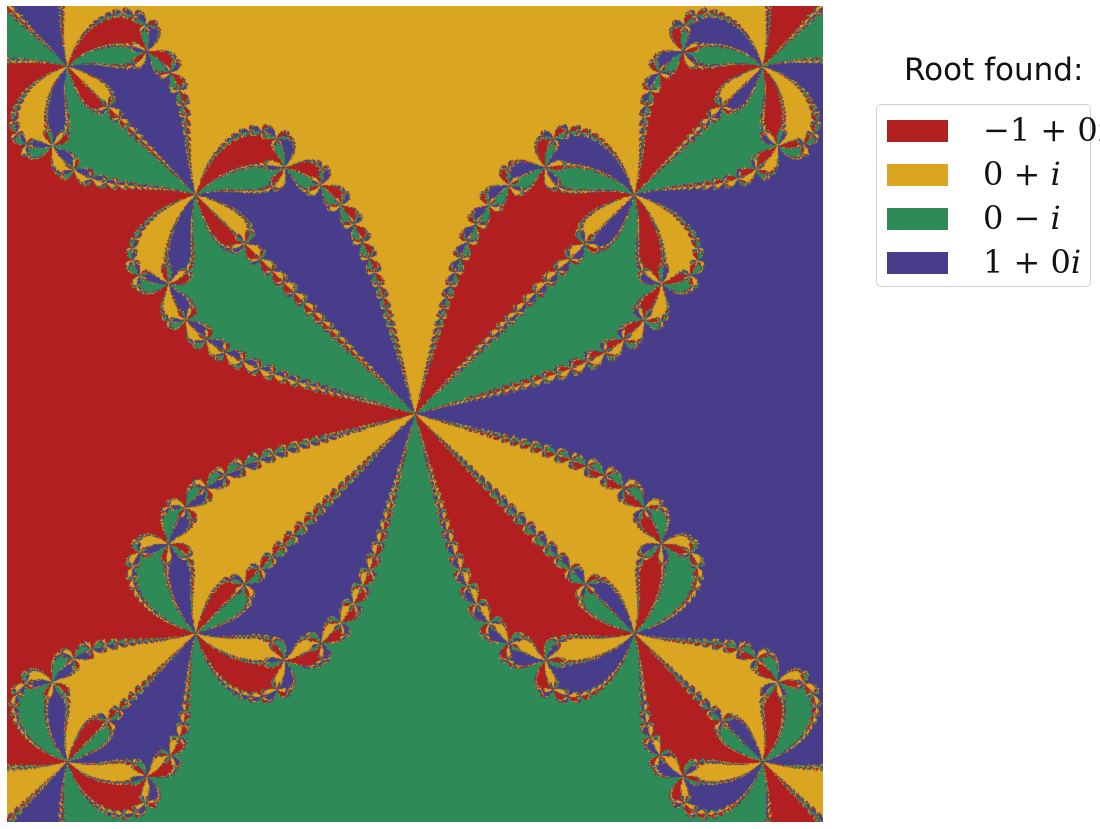  Describe the element at coordinates (994, 70) in the screenshot. I see `legend-title: Root found:` at that location.